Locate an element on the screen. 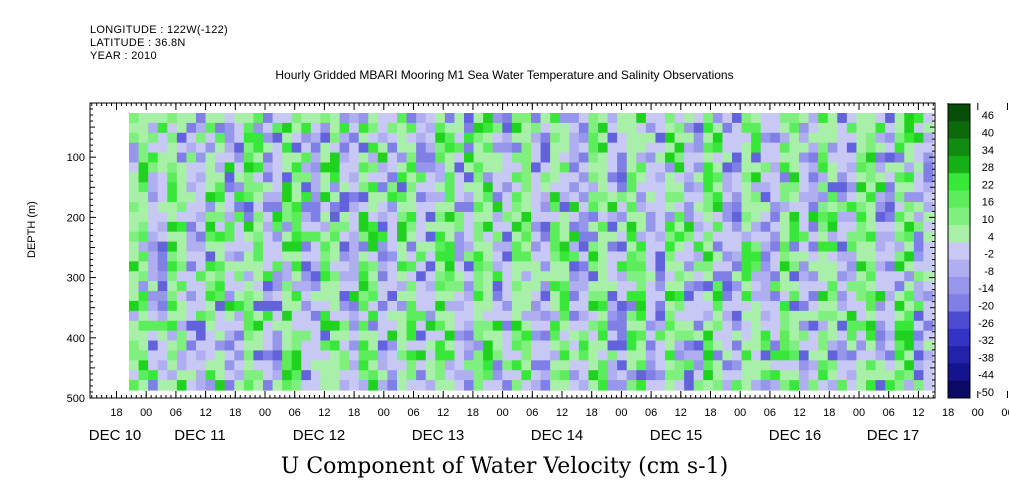 The width and height of the screenshot is (1009, 504). colorbar-label: -14 is located at coordinates (986, 289).